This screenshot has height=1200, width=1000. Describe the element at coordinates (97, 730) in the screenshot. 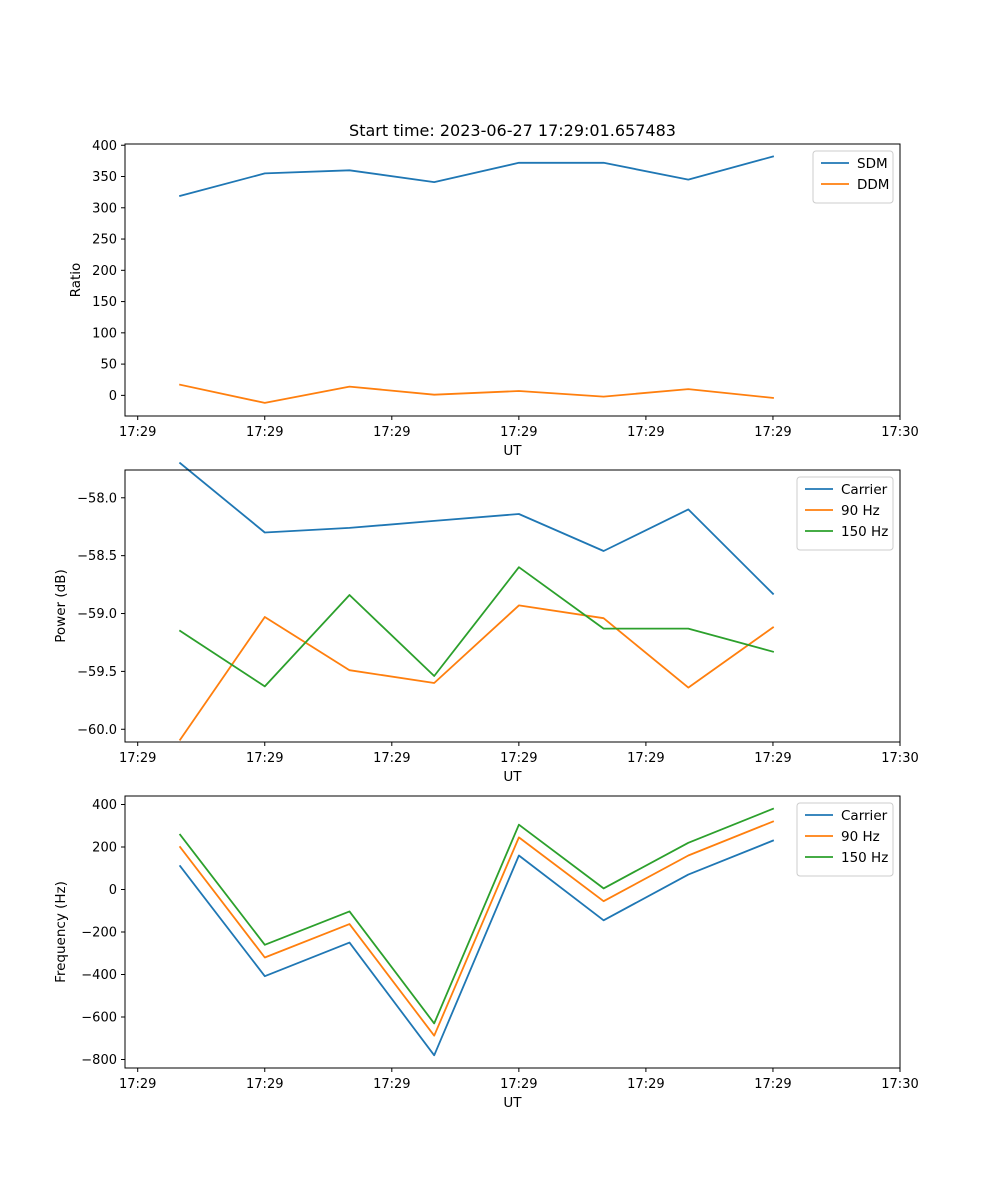

I see `y-tick-label: −60.0` at that location.